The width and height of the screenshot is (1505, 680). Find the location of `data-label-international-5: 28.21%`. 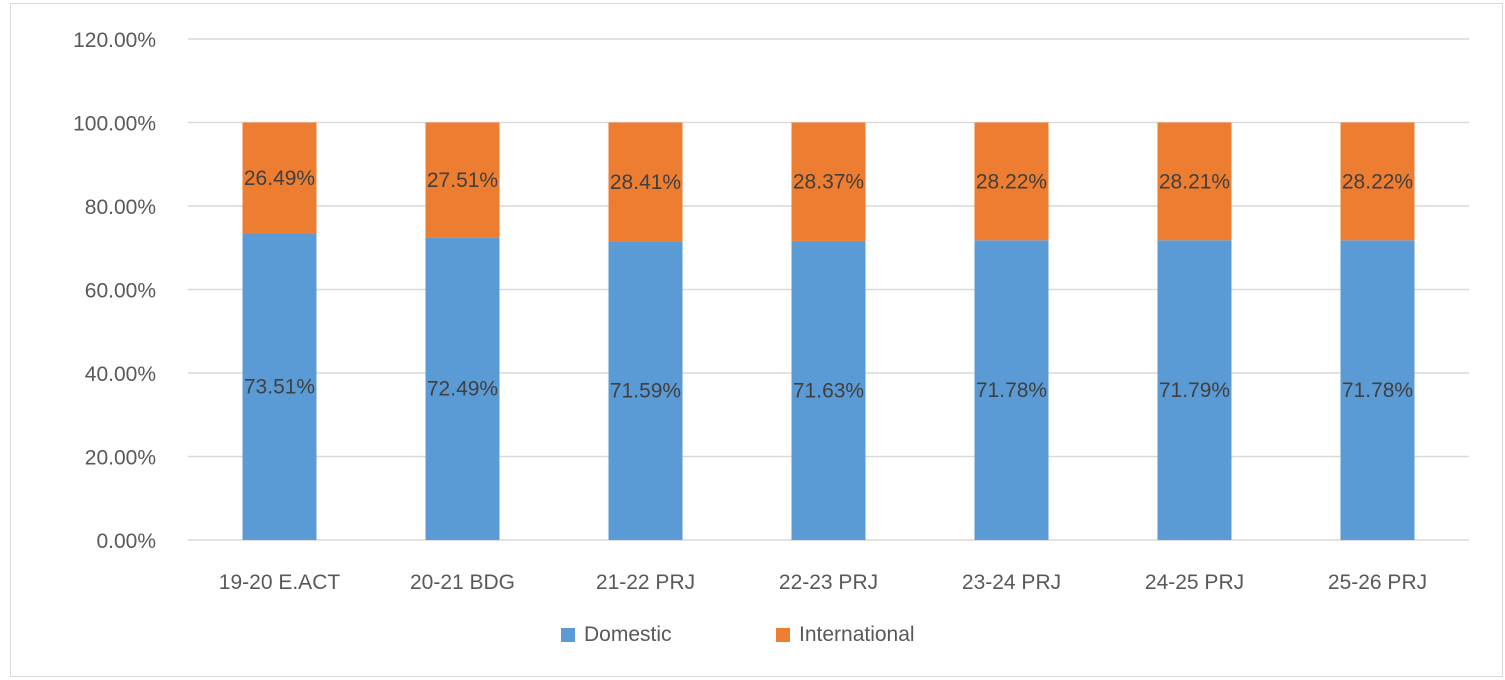

data-label-international-5: 28.21% is located at coordinates (1194, 181).